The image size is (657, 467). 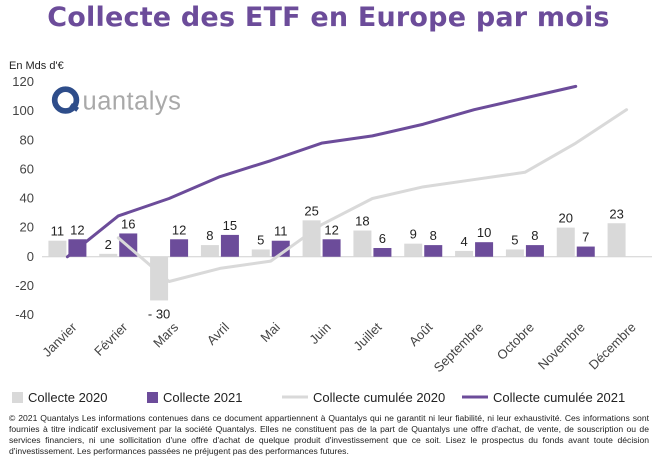 I want to click on data-label: 15, so click(x=230, y=225).